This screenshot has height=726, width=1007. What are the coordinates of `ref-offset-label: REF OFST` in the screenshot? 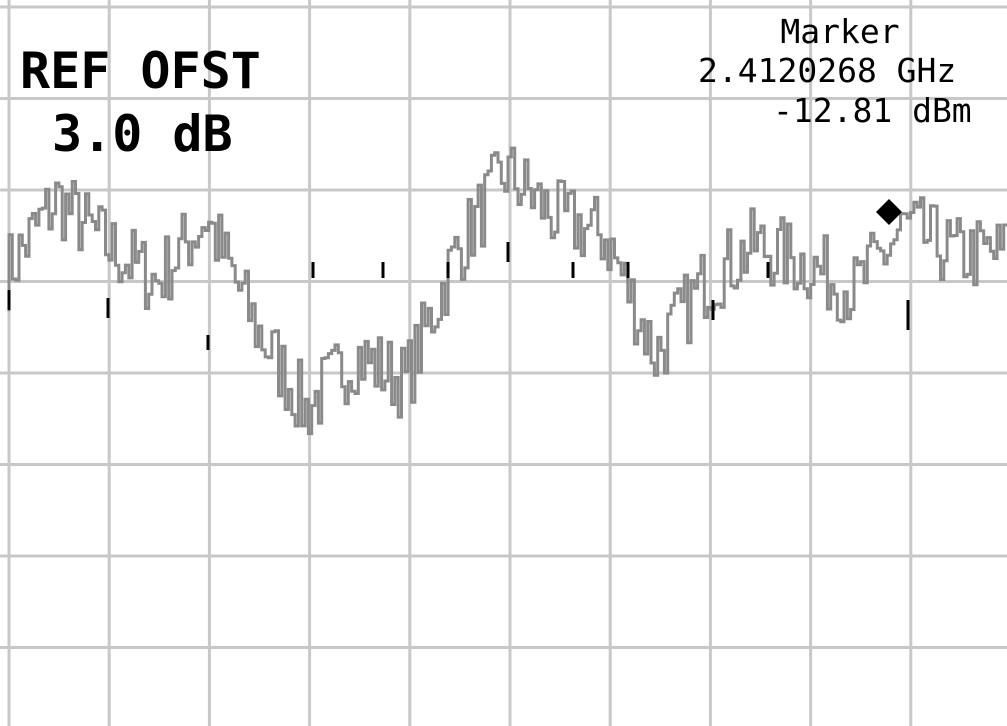 It's located at (140, 71).